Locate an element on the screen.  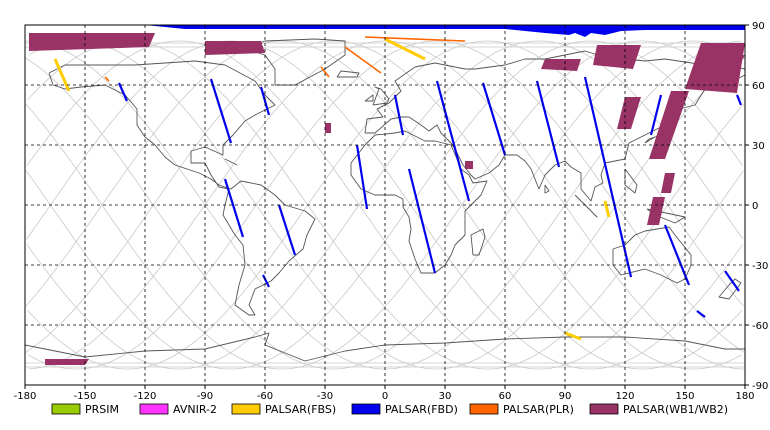
lon-tick-label: 90 is located at coordinates (565, 396).